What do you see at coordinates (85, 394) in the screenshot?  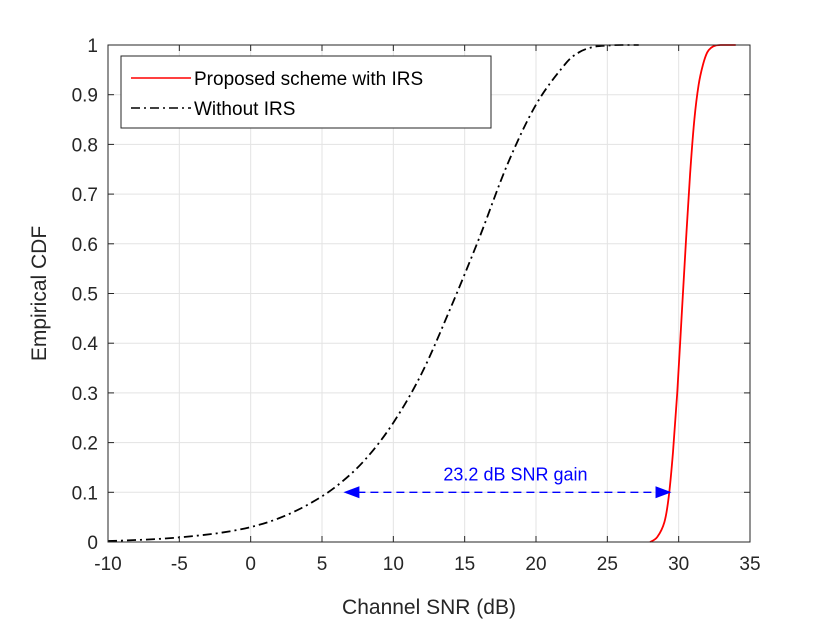 I see `y-tick-label: 0.3` at bounding box center [85, 394].